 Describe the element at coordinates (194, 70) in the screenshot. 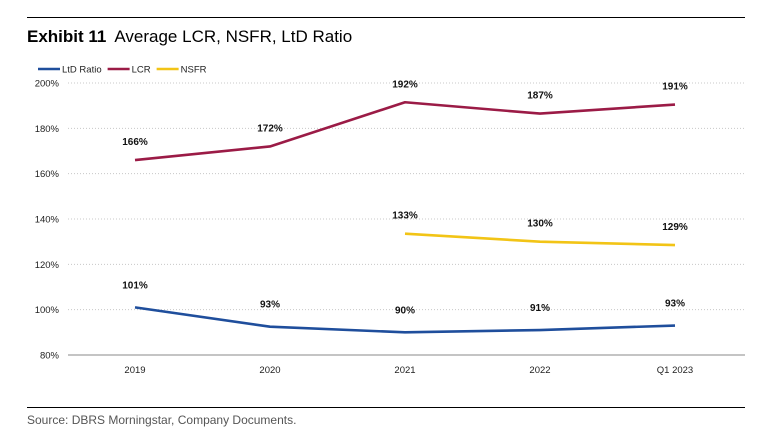

I see `legend-label: NSFR` at that location.